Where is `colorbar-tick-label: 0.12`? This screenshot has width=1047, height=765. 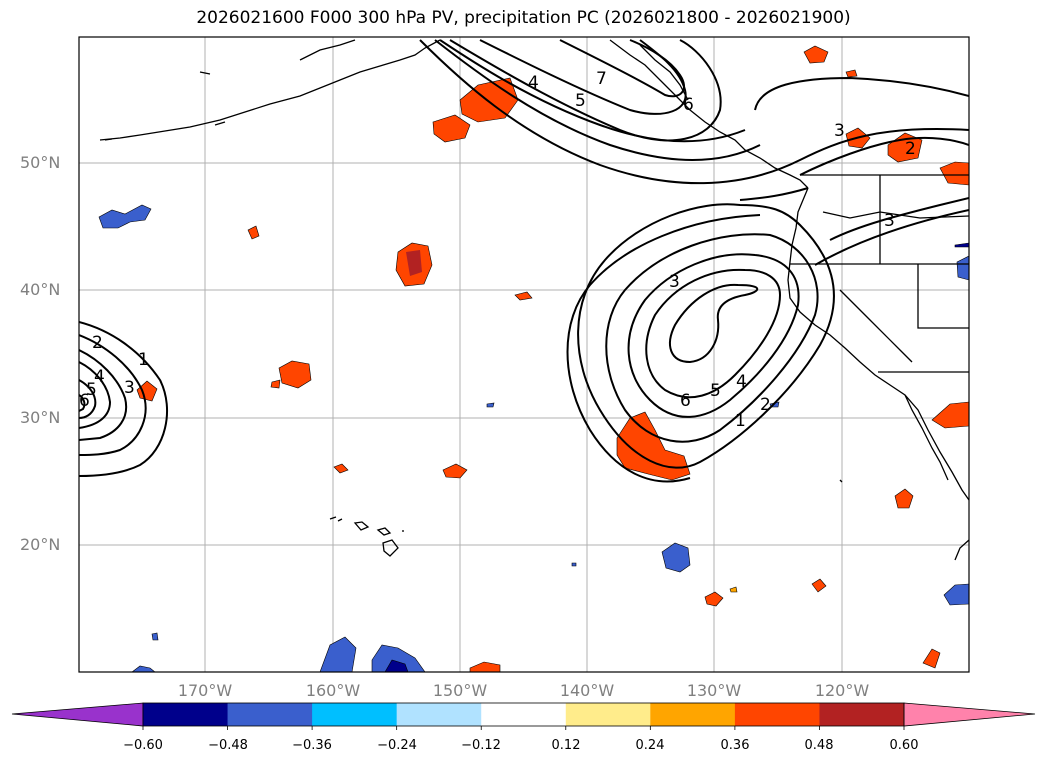
colorbar-tick-label: 0.12 is located at coordinates (566, 745).